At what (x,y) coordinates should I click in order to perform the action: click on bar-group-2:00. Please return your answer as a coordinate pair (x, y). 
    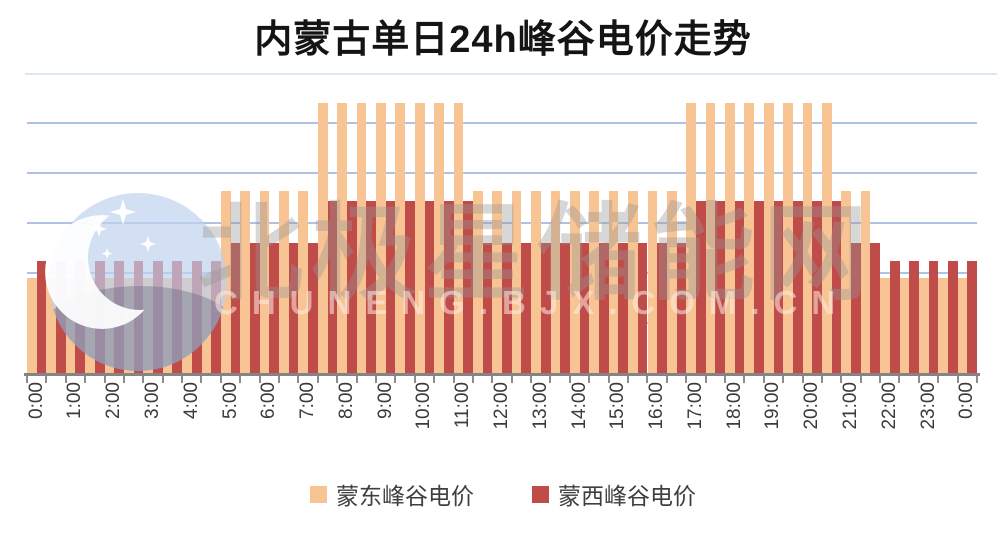
    Looking at the image, I should click on (114, 223).